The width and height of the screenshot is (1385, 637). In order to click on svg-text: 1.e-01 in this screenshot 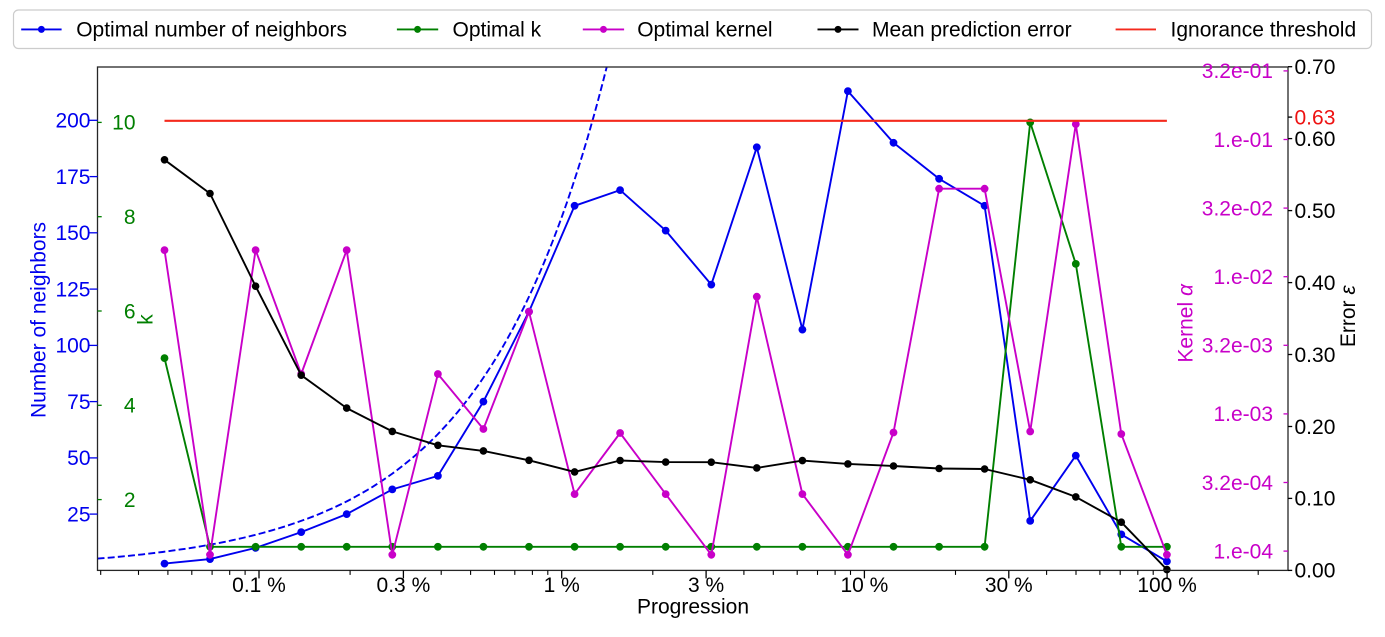, I will do `click(1243, 140)`.